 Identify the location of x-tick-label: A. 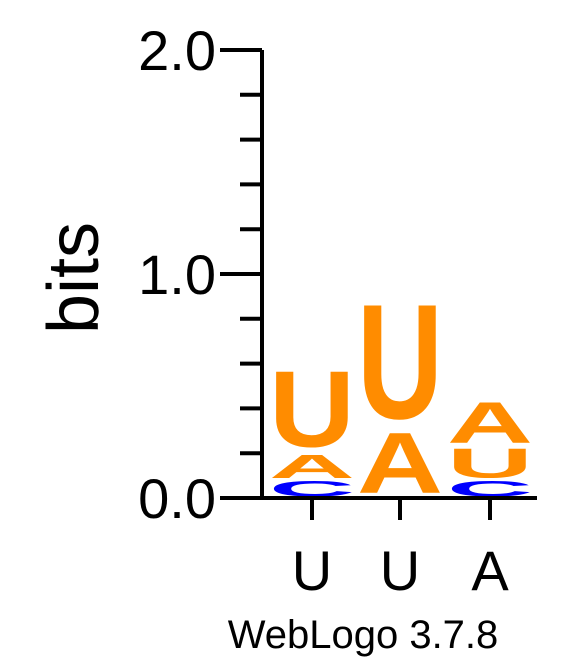
(490, 570).